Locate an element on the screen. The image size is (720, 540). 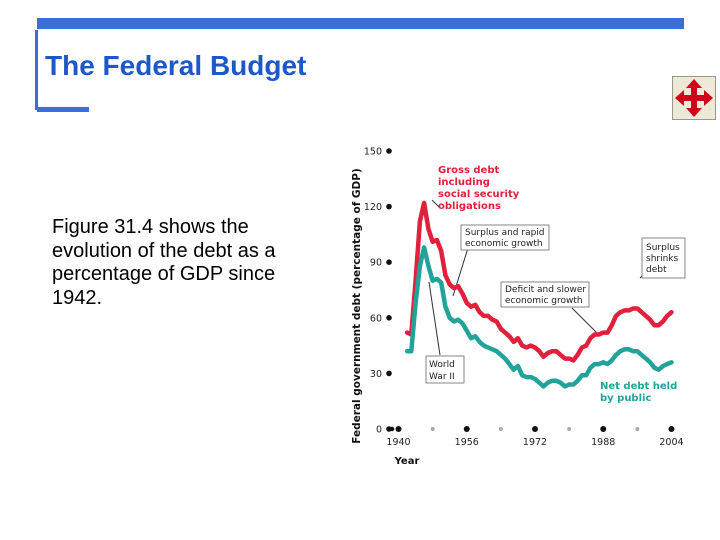
move-arrows-icon is located at coordinates (694, 98).